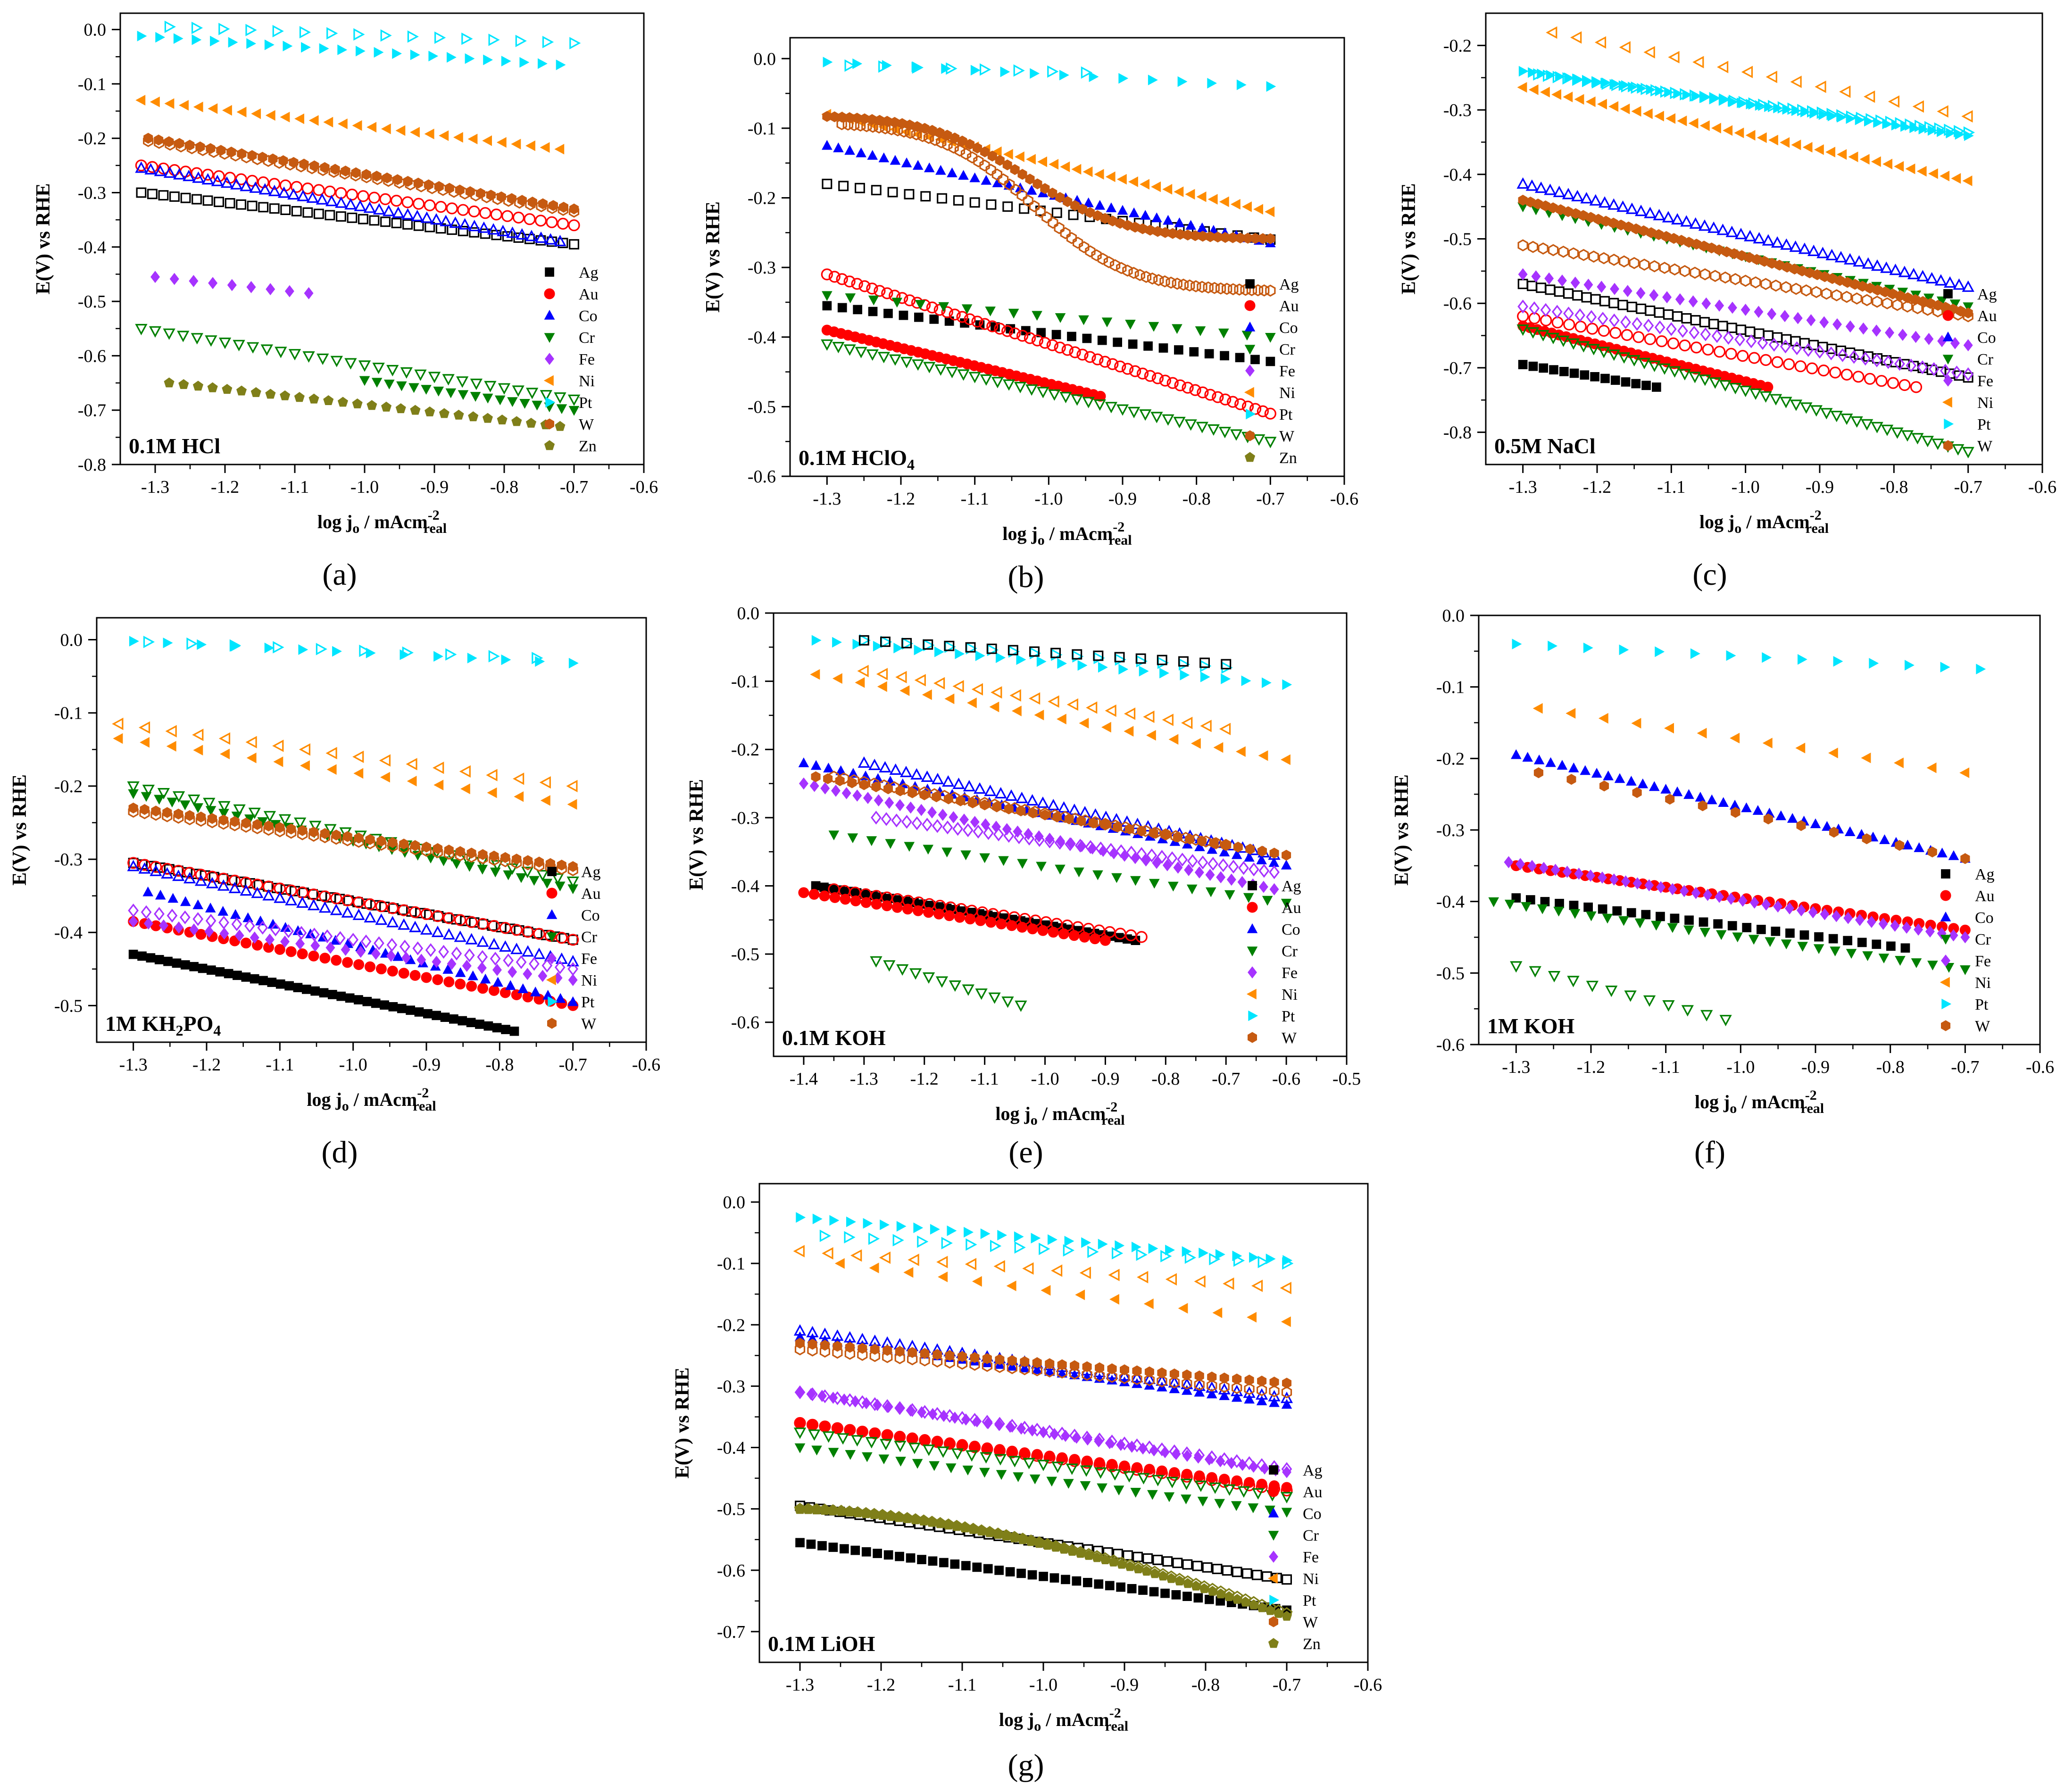 The image size is (2065, 1792). What do you see at coordinates (585, 403) in the screenshot?
I see `legend-label-pt: Pt` at bounding box center [585, 403].